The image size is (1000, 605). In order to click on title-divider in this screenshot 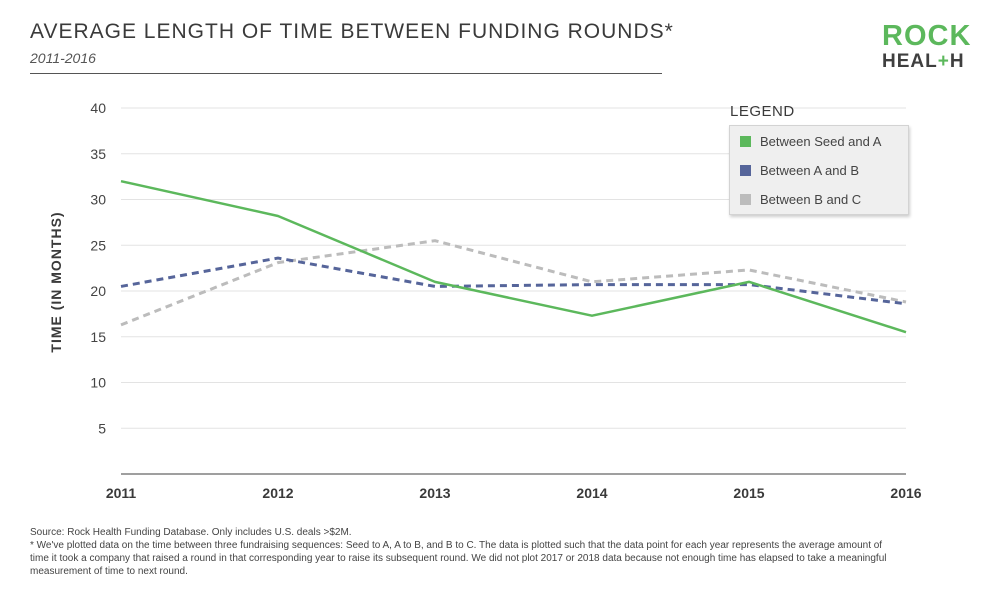, I will do `click(346, 73)`.